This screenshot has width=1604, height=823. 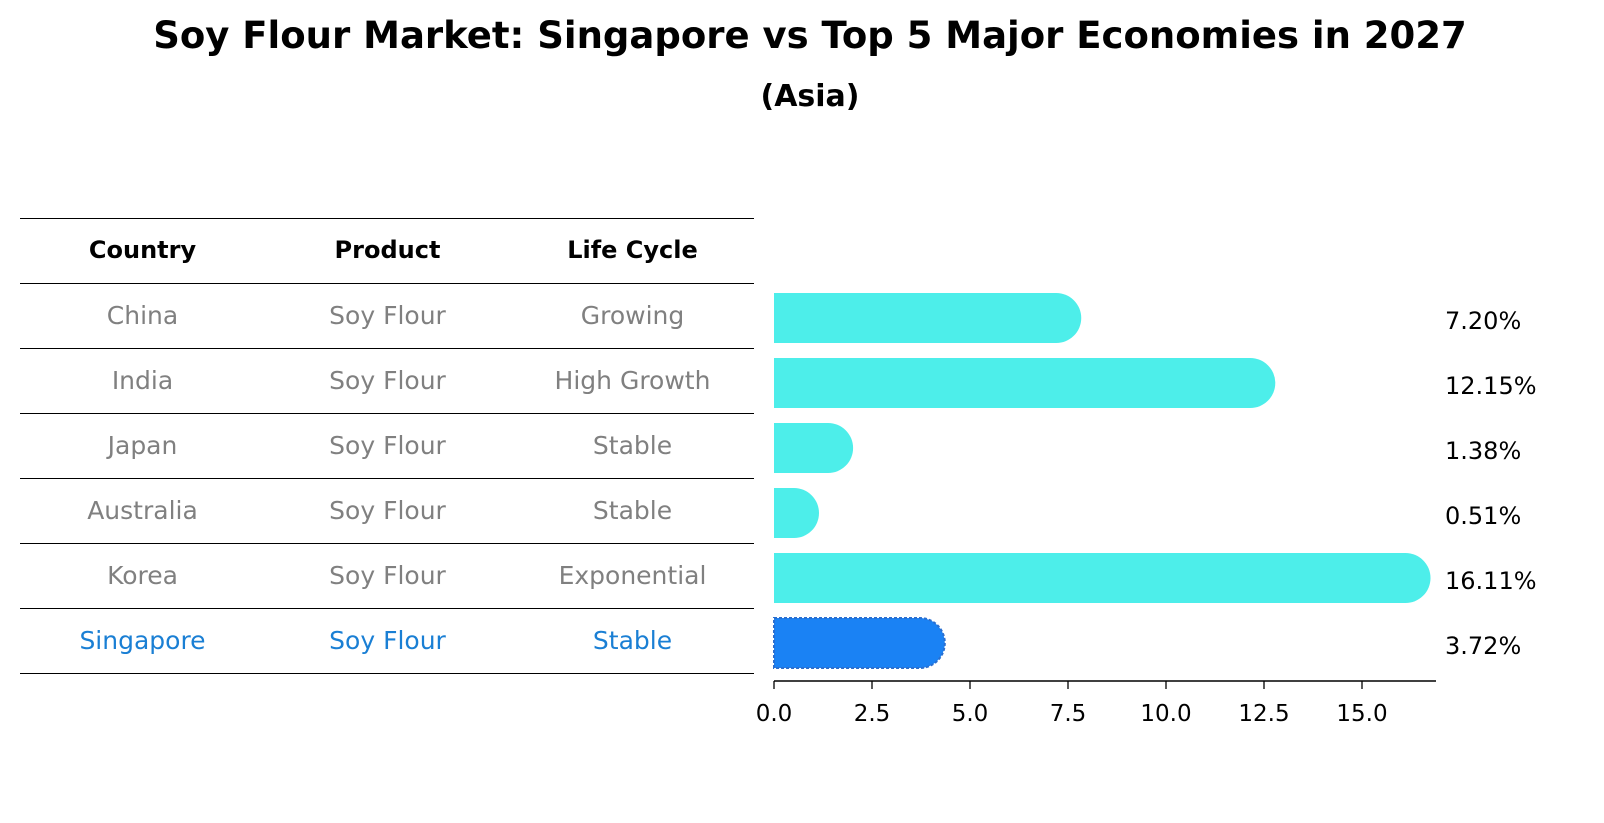 I want to click on column-header-product: Product, so click(x=387, y=250).